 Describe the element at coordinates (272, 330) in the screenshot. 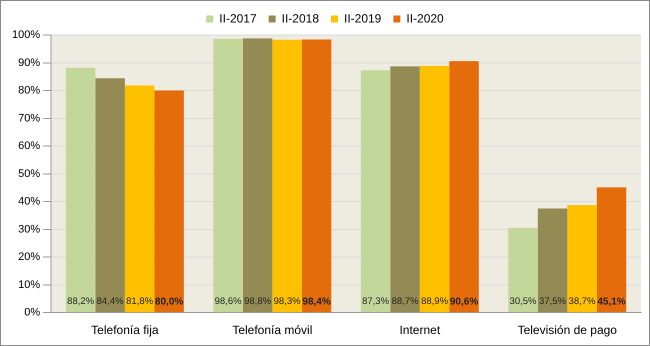

I see `x-tick-label: Telefonía móvil` at that location.